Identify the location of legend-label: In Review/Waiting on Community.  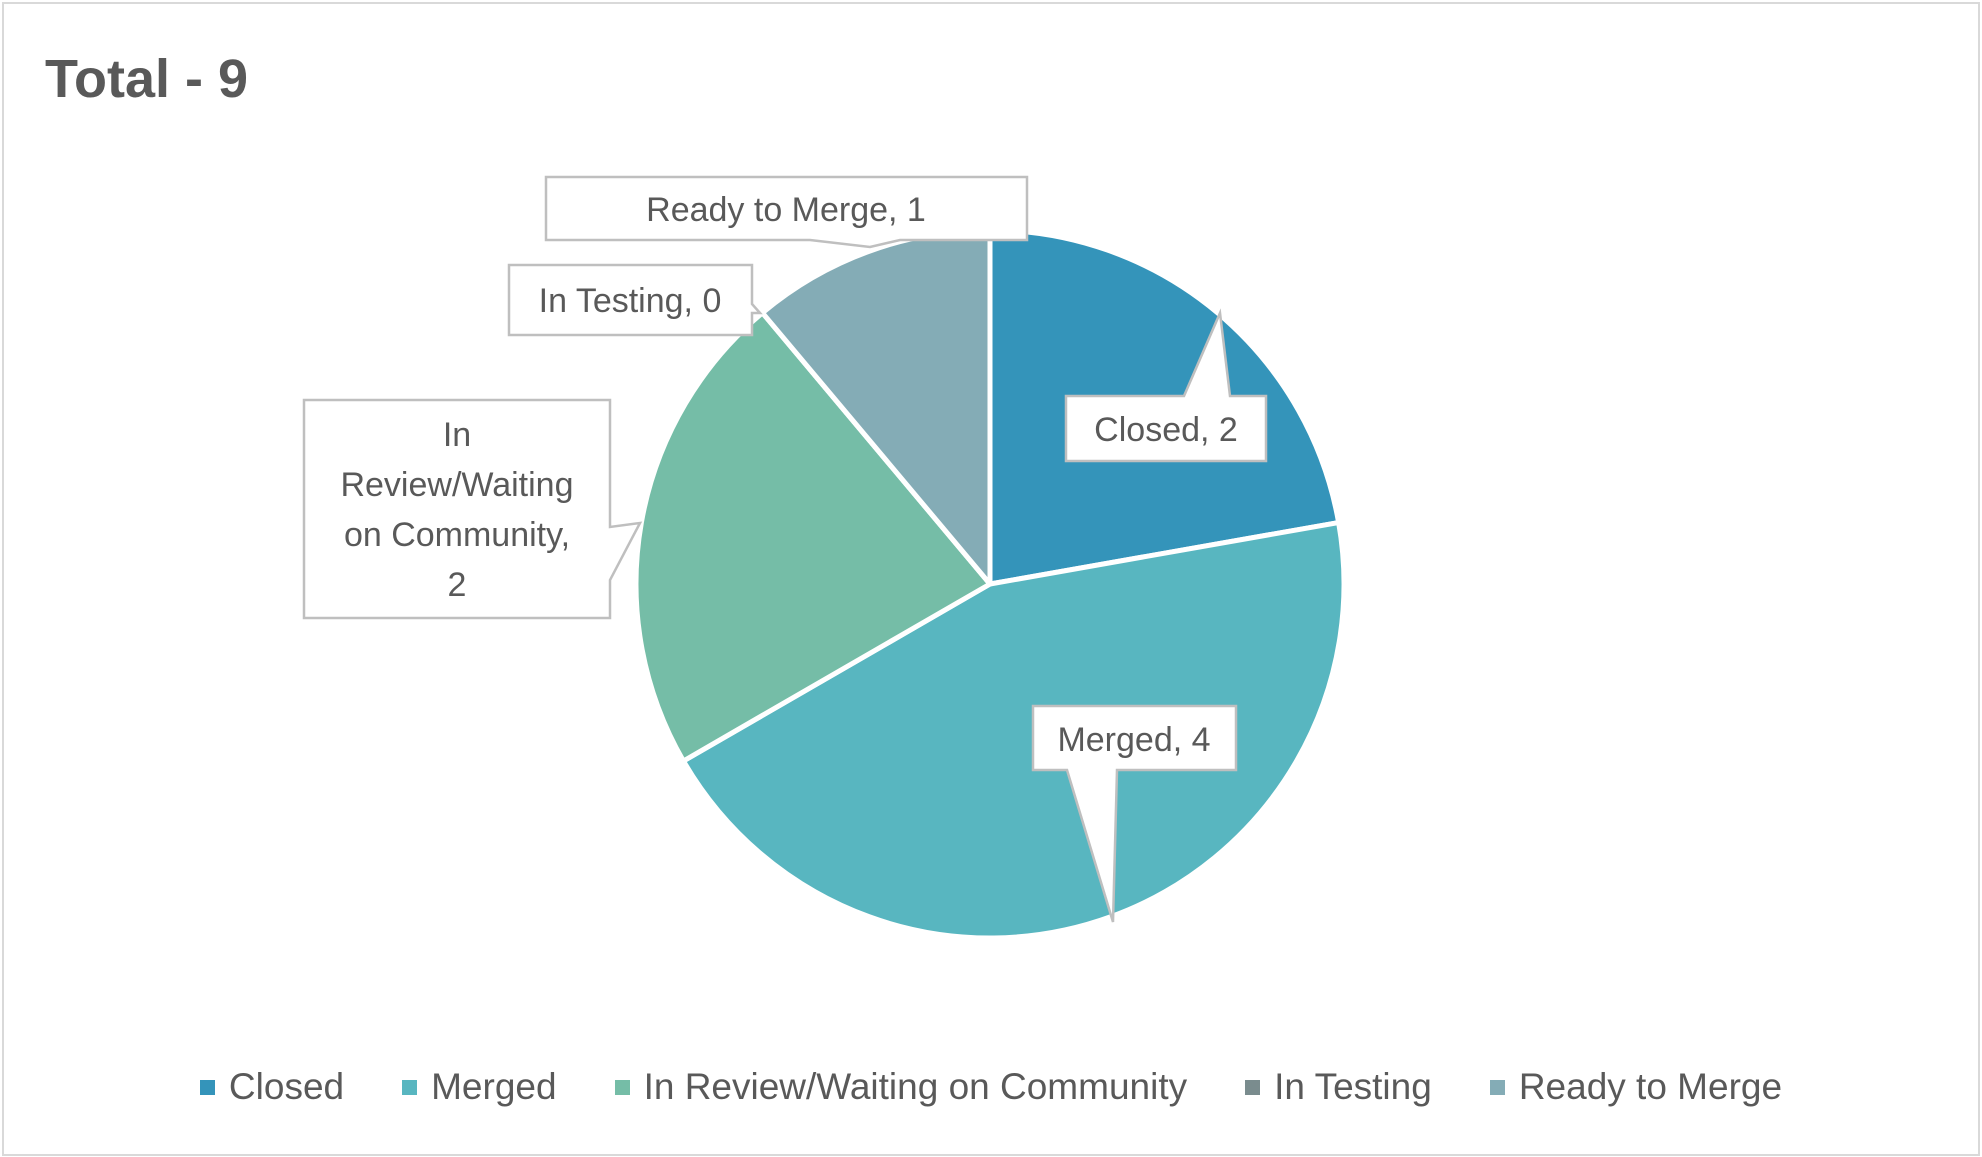
(915, 1086).